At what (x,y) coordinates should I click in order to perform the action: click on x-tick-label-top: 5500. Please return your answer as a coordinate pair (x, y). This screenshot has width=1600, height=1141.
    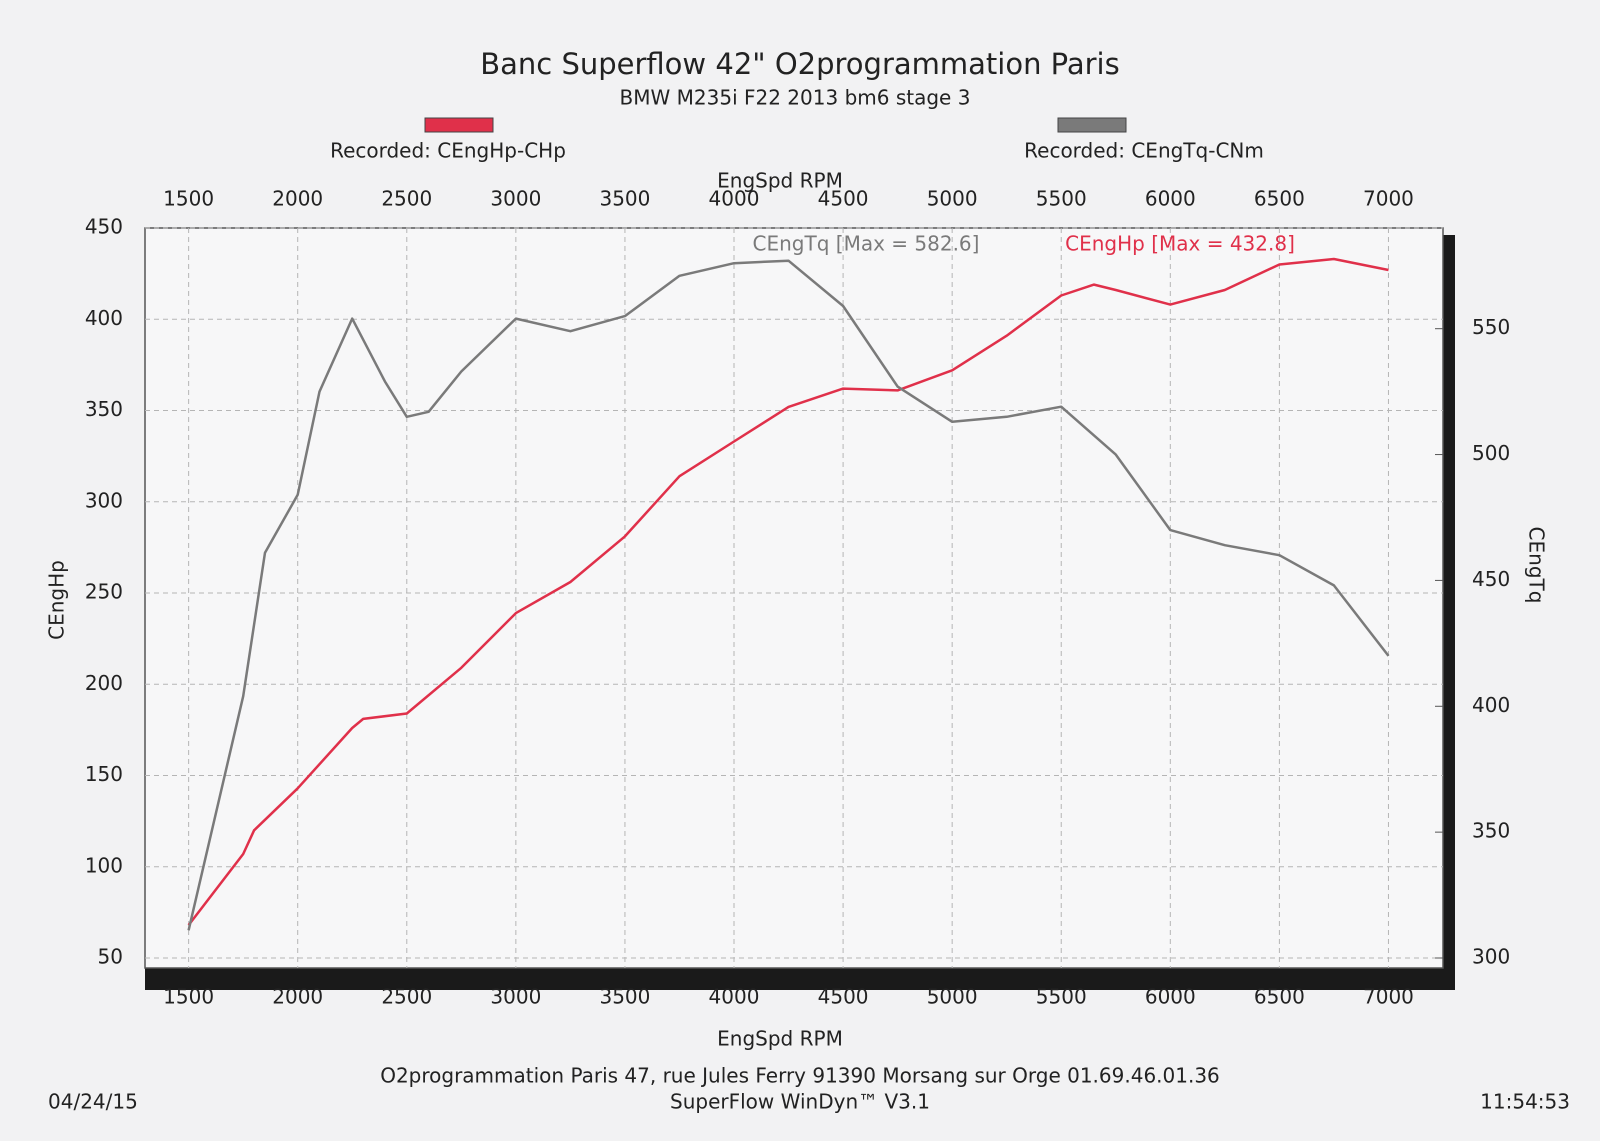
    Looking at the image, I should click on (1061, 199).